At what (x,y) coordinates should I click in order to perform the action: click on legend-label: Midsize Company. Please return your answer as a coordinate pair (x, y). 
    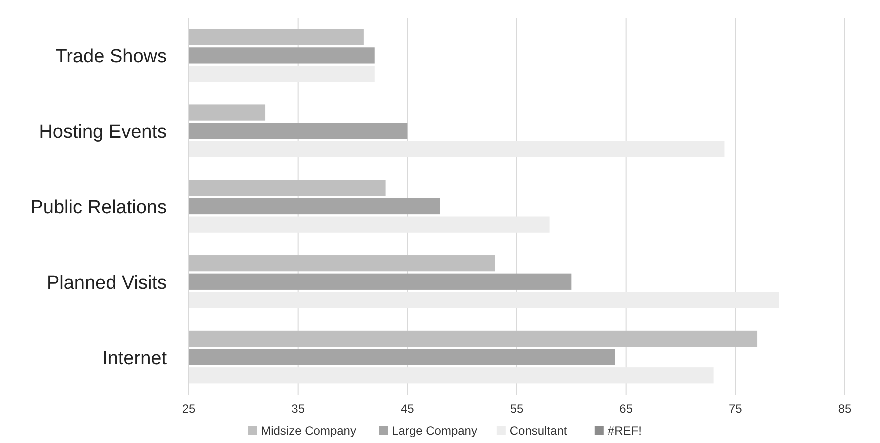
    Looking at the image, I should click on (308, 431).